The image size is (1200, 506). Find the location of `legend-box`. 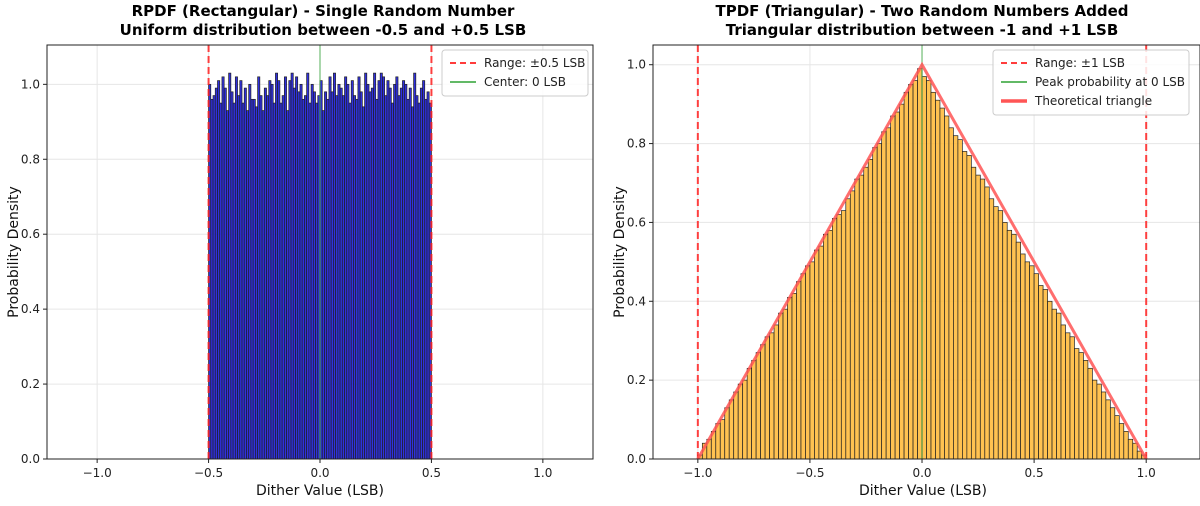

legend-box is located at coordinates (1091, 82).